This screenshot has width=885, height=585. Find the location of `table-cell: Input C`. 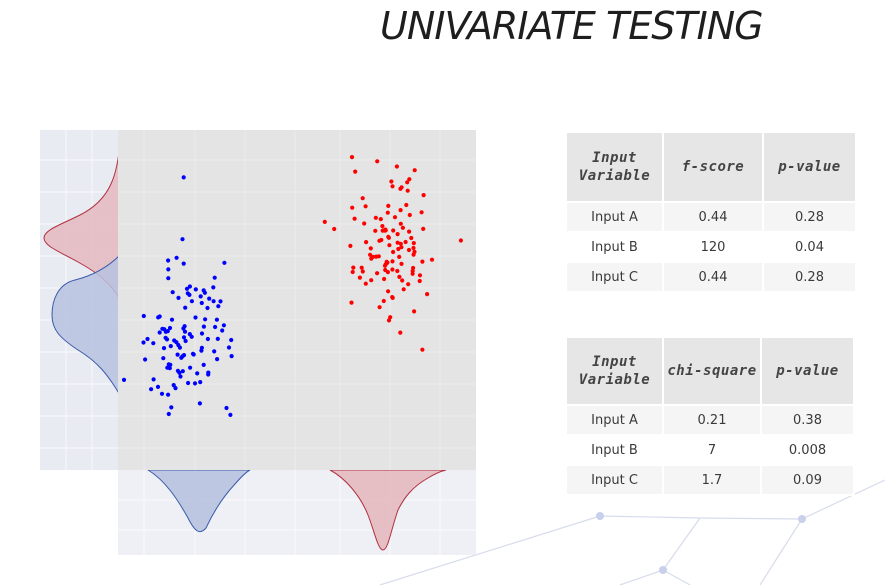

table-cell: Input C is located at coordinates (614, 277).